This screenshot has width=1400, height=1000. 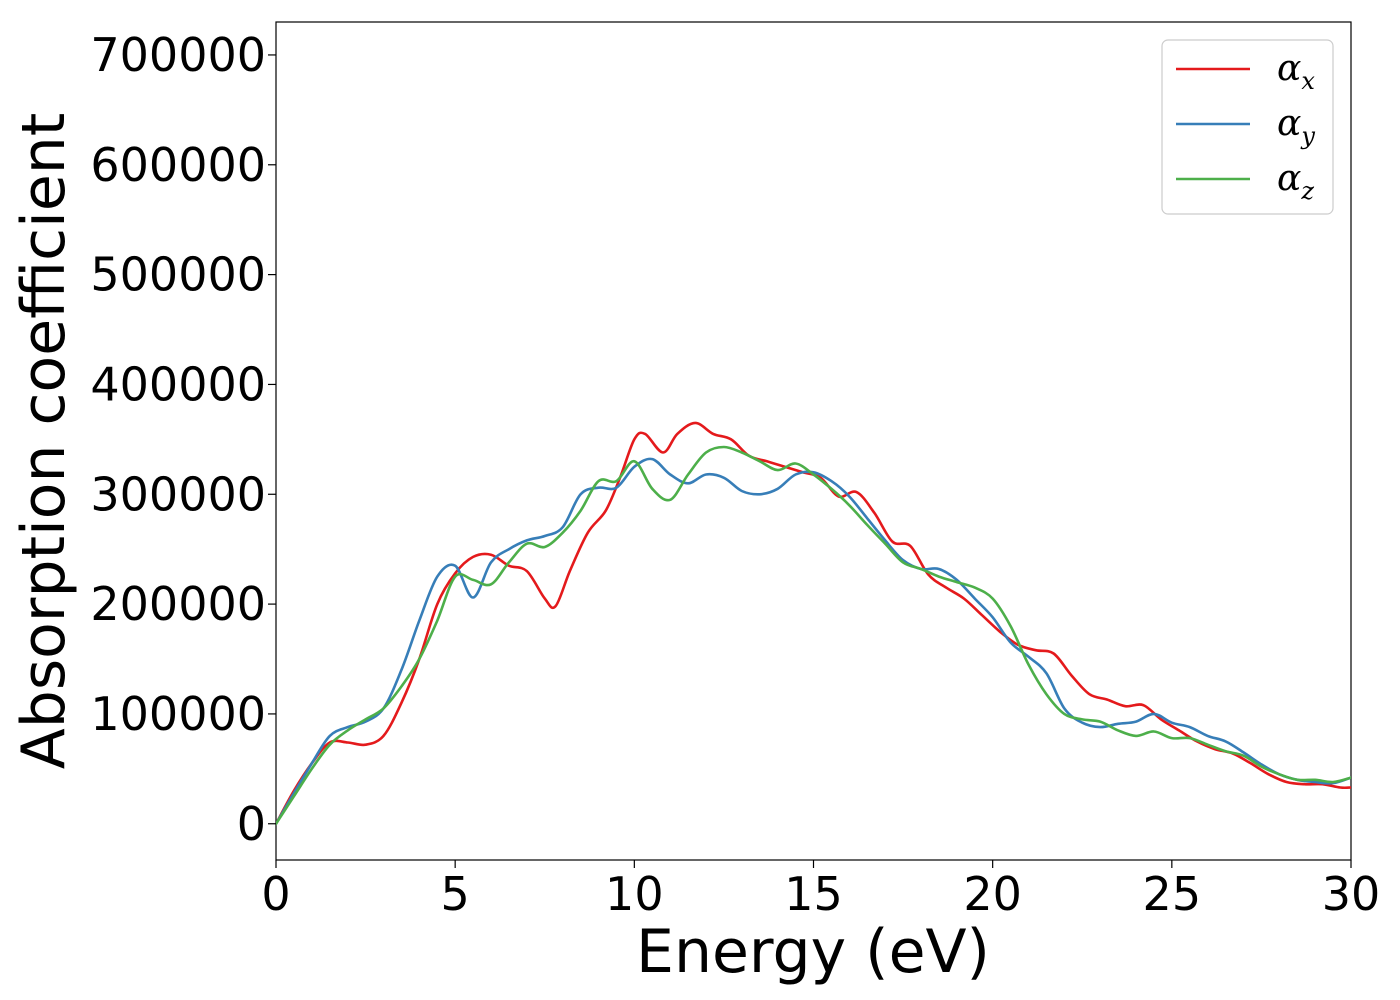 What do you see at coordinates (634, 894) in the screenshot?
I see `x-tick-label: 10` at bounding box center [634, 894].